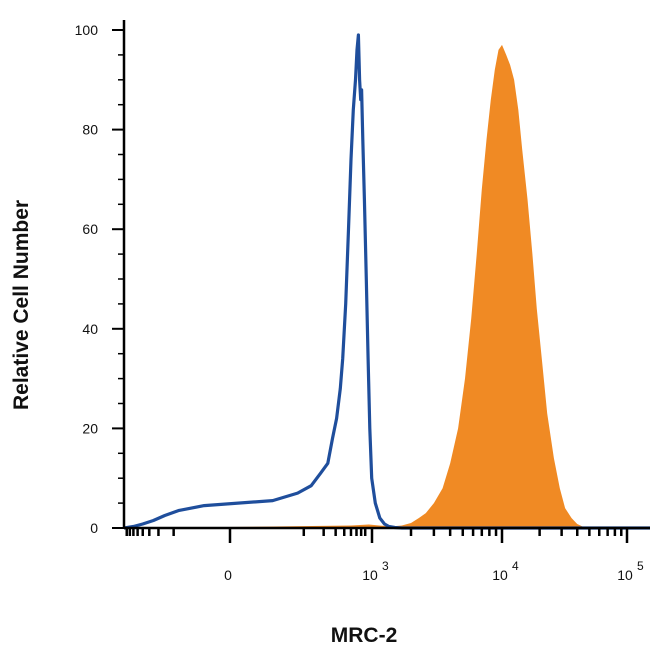  What do you see at coordinates (87, 30) in the screenshot?
I see `y-tick-label: 100` at bounding box center [87, 30].